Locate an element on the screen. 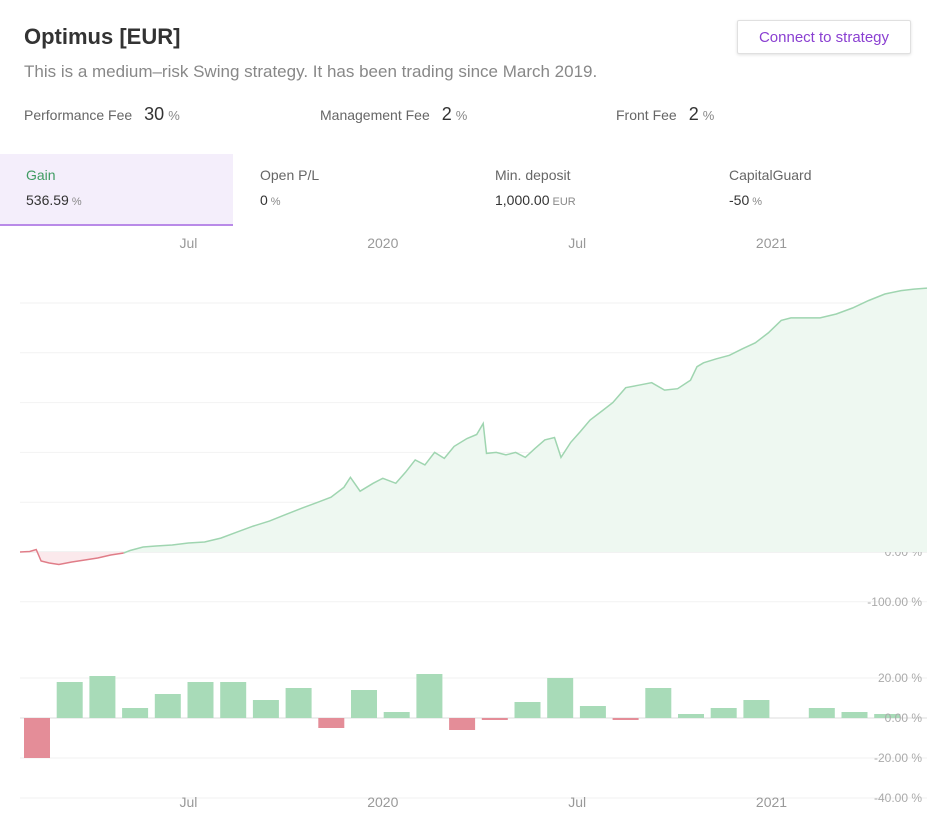 The image size is (936, 820). front-fee-value: 2 is located at coordinates (693, 114).